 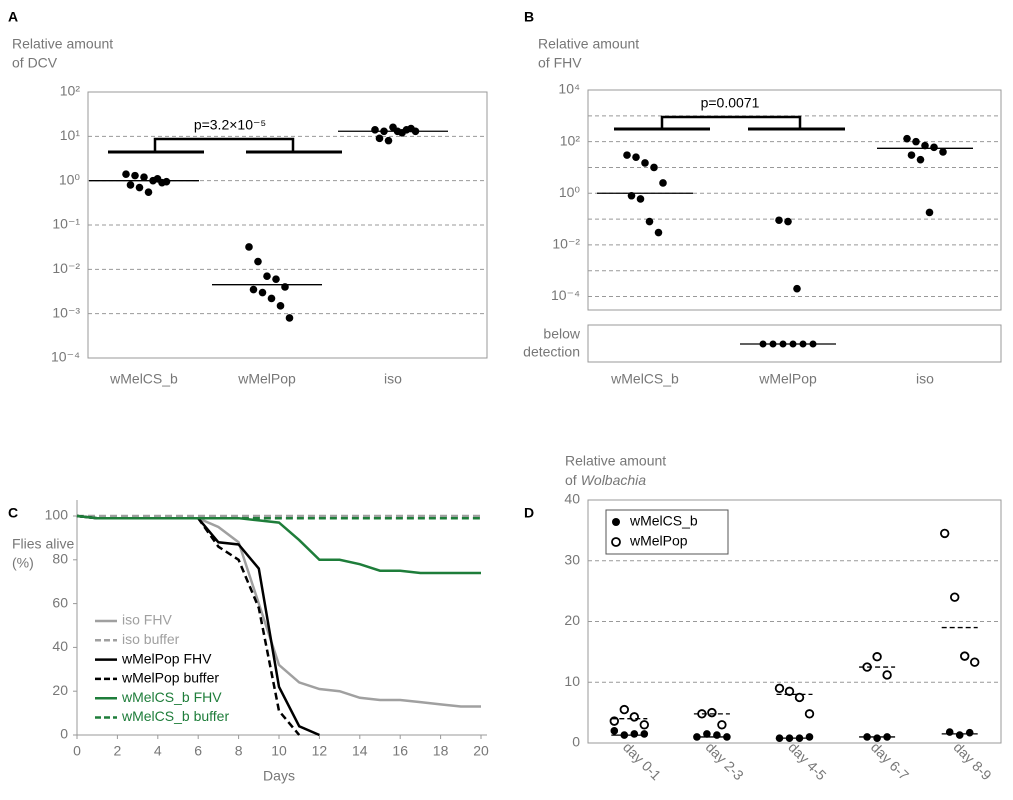 I want to click on y-tick-label: 80, so click(x=60, y=559).